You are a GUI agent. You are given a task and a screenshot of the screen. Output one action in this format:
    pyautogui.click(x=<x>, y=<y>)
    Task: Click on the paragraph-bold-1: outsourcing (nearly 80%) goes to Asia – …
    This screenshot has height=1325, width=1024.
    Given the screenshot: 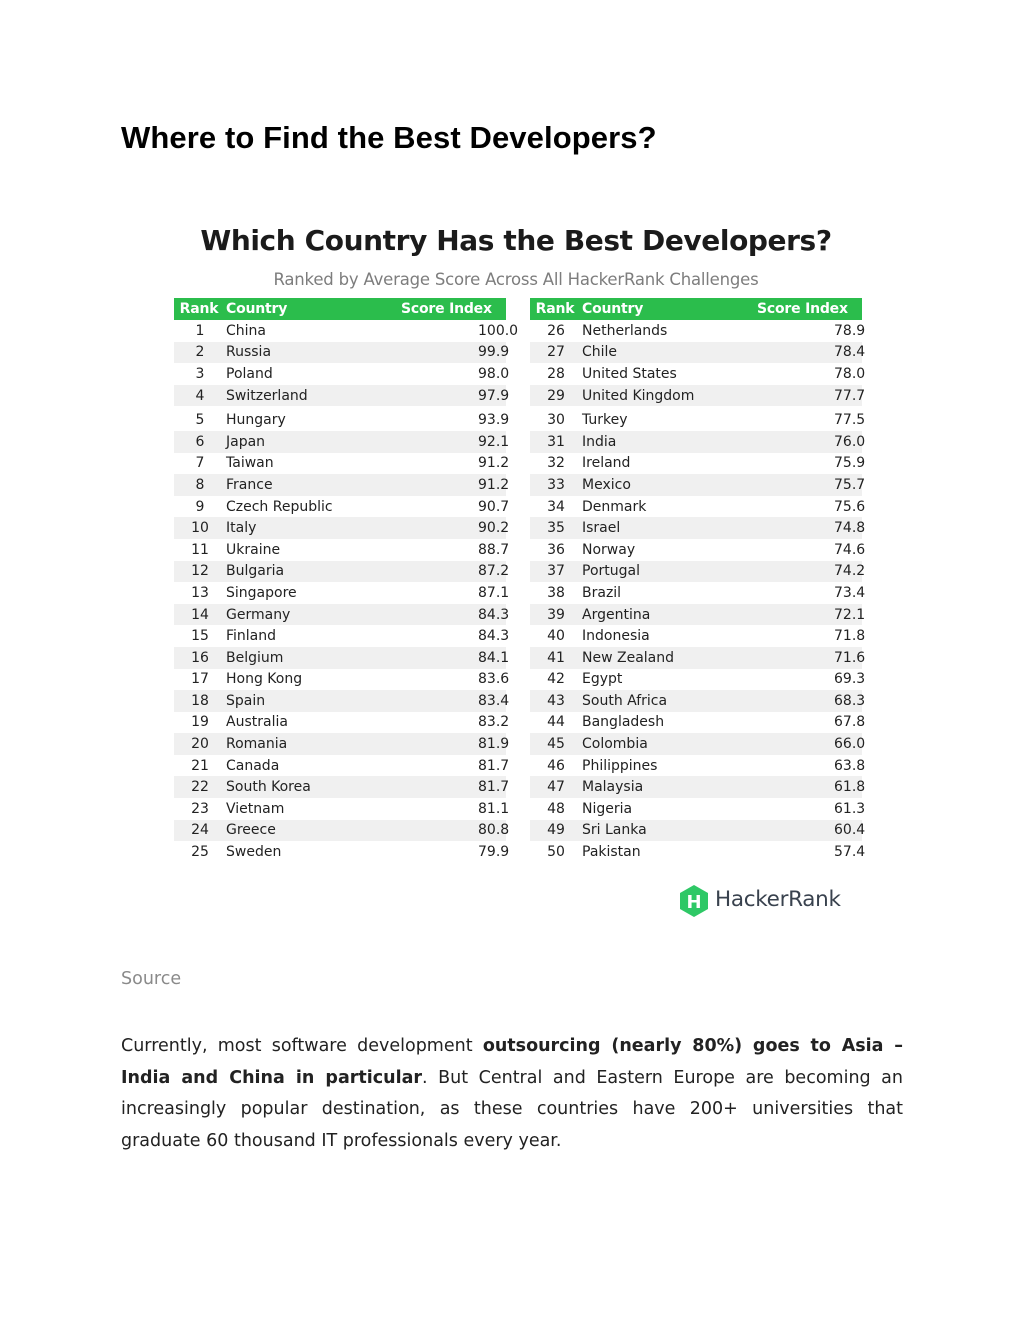 What is the action you would take?
    pyautogui.click(x=512, y=1062)
    